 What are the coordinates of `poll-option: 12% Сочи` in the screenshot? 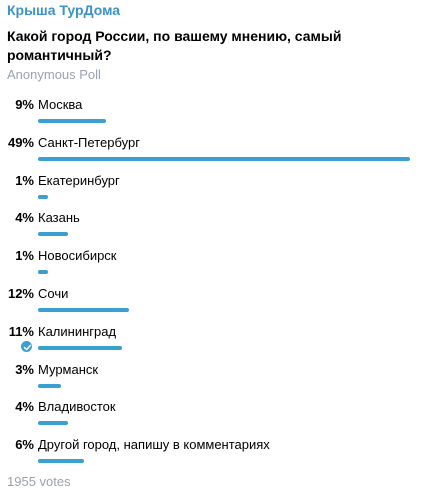 It's located at (211, 301).